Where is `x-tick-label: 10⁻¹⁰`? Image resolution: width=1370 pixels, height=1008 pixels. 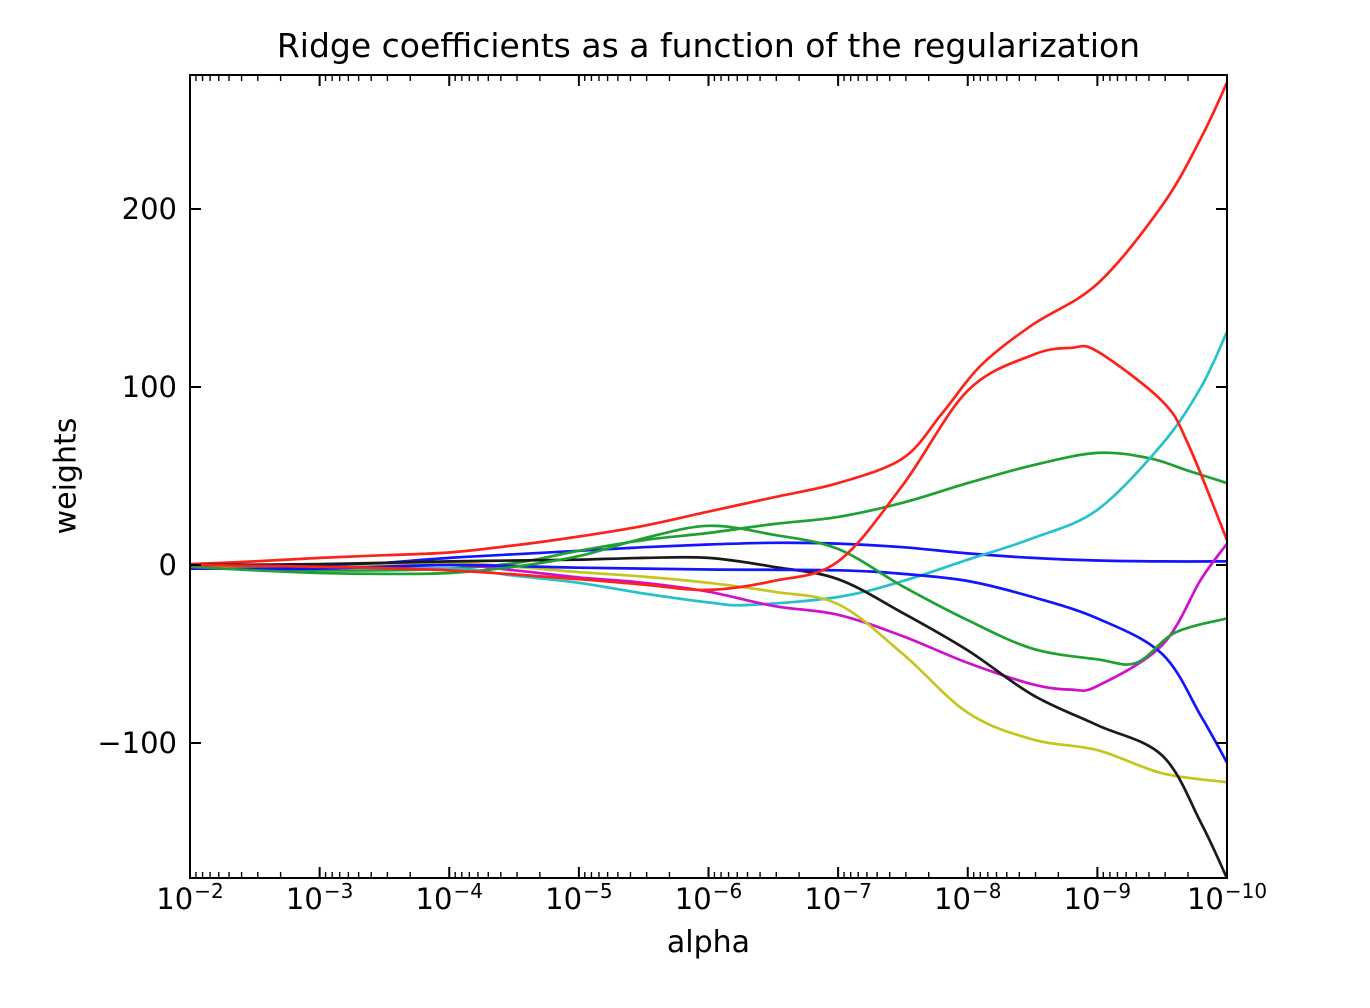 x-tick-label: 10⁻¹⁰ is located at coordinates (1226, 898).